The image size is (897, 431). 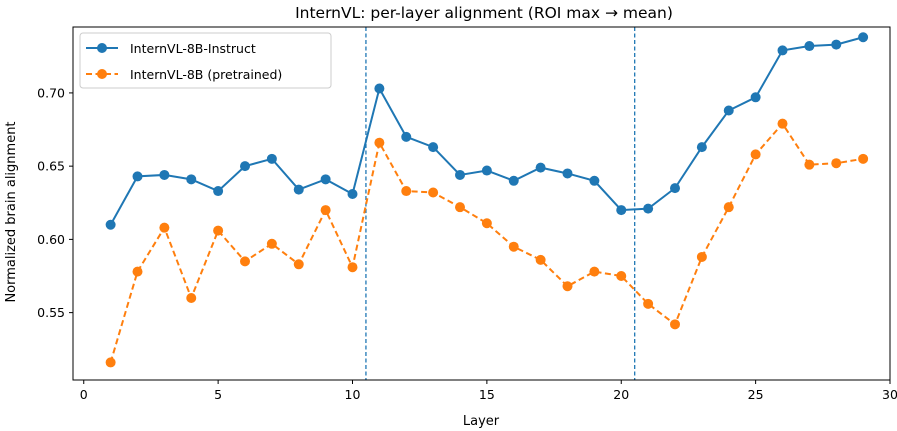 What do you see at coordinates (353, 394) in the screenshot?
I see `x-tick-label-10: 10` at bounding box center [353, 394].